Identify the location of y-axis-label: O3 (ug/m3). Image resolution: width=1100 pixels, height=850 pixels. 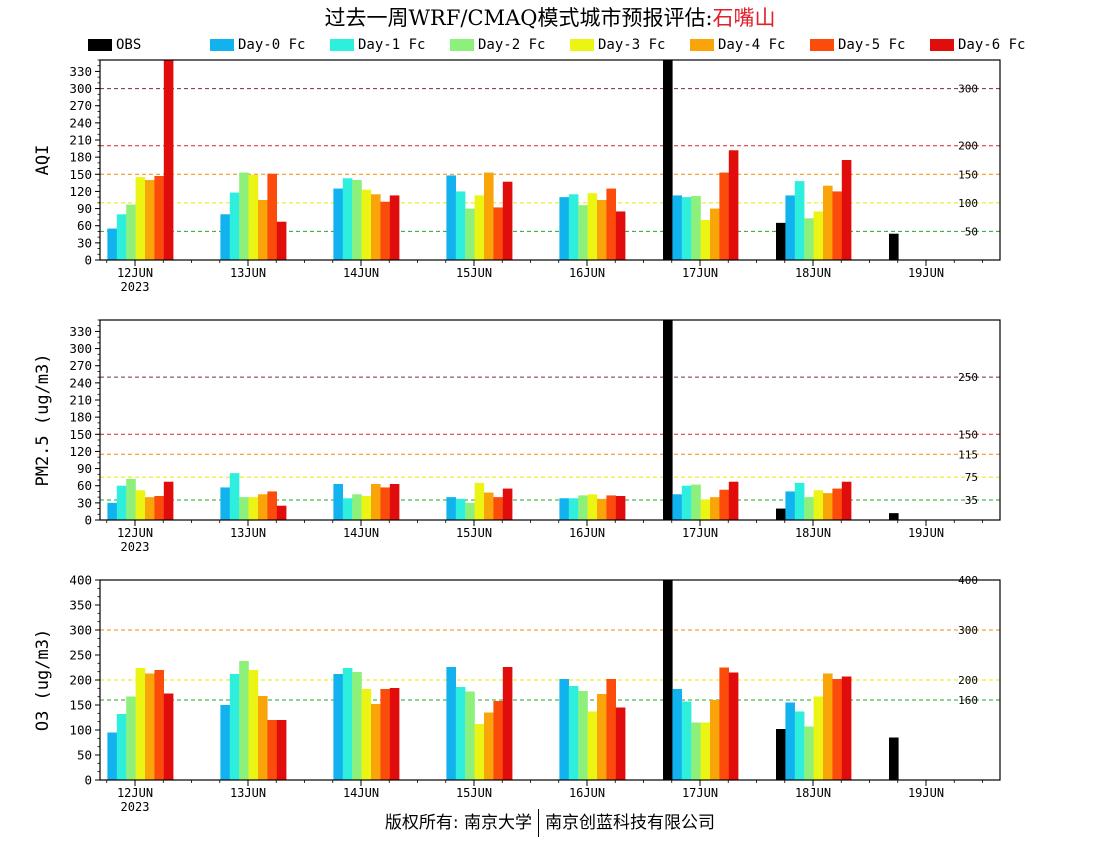
(43, 680).